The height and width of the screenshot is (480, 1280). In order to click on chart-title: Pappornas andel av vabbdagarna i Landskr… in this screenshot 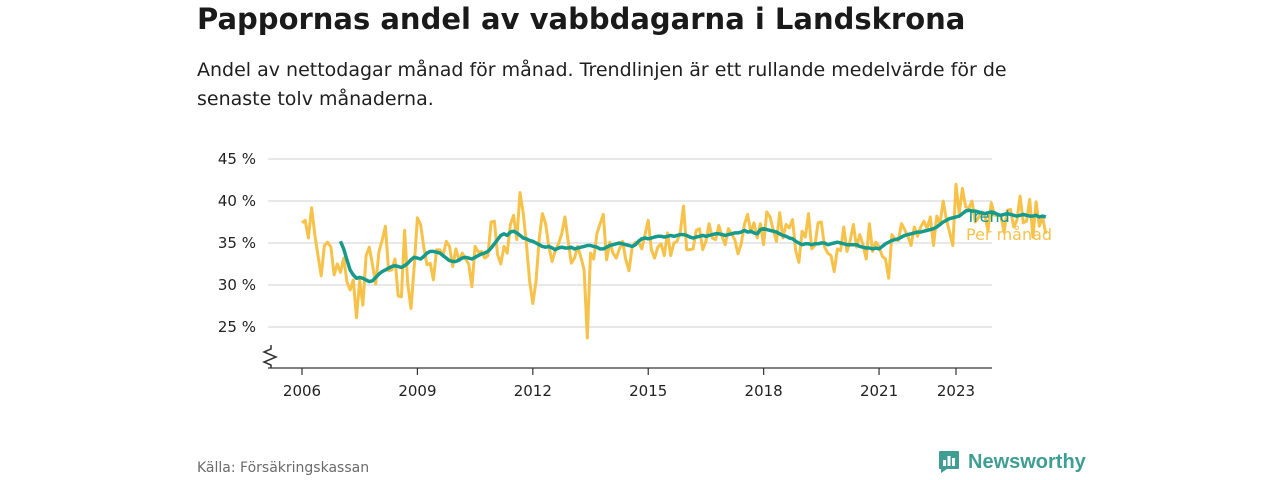, I will do `click(581, 19)`.